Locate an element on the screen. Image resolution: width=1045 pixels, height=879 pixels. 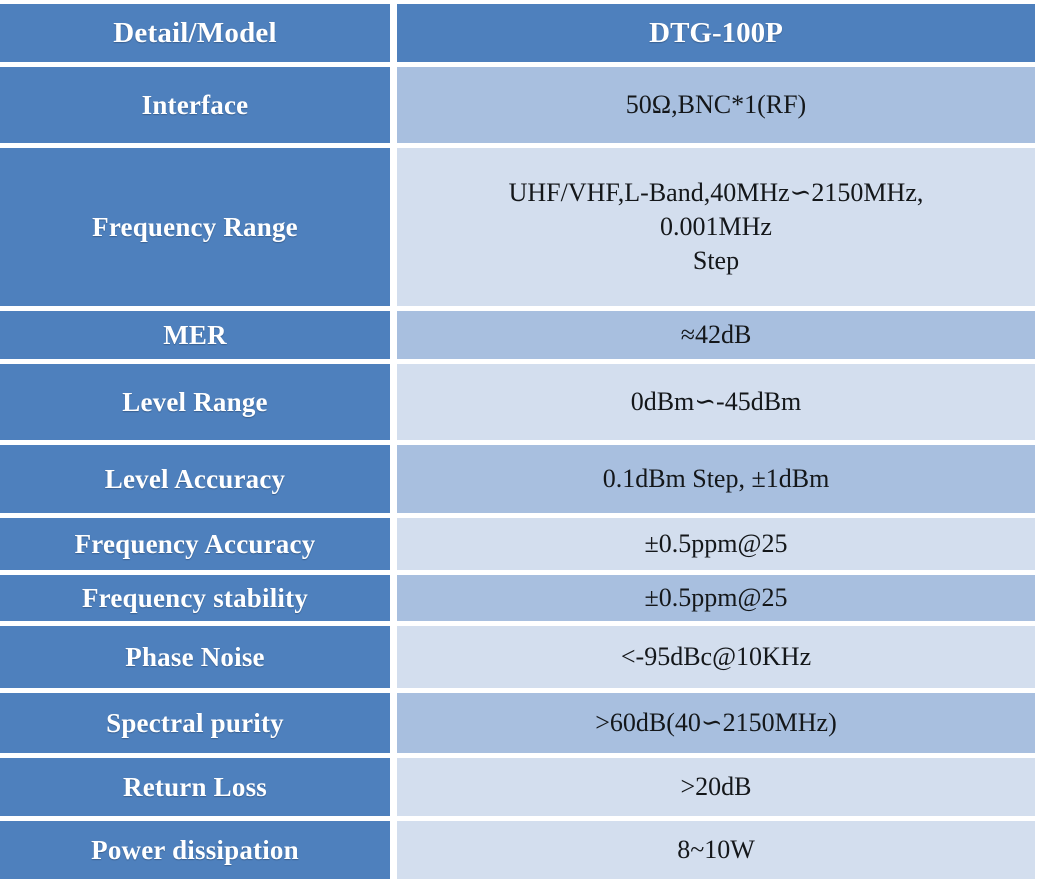
value-line: 0.001MHz is located at coordinates (716, 226).